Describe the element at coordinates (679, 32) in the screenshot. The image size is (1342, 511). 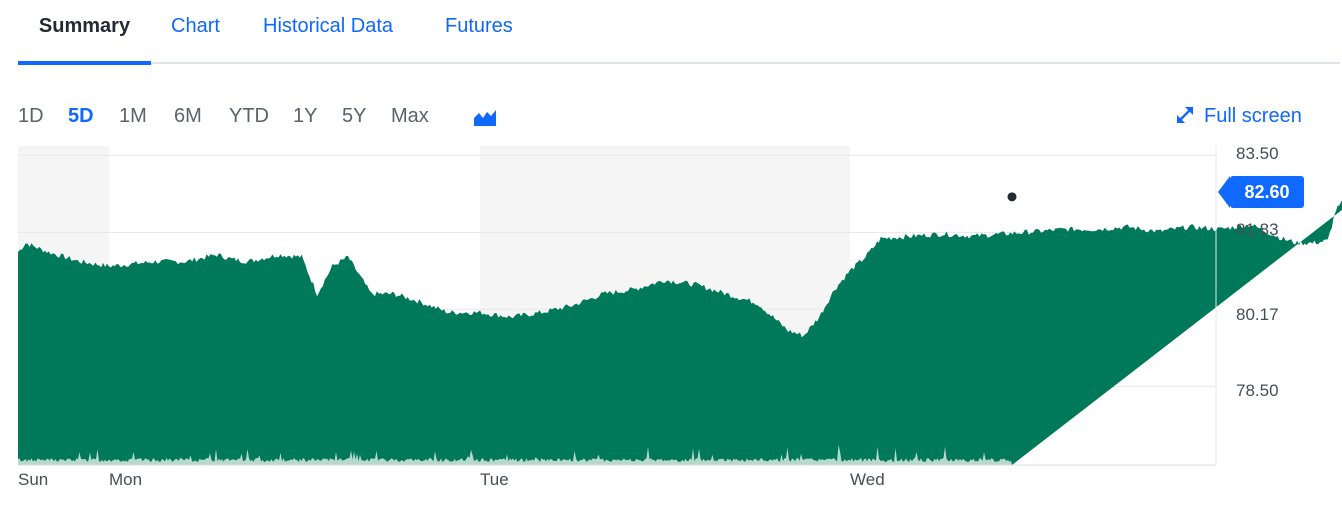
I see `quote-tabs: Summary Chart Historical Data Futures` at that location.